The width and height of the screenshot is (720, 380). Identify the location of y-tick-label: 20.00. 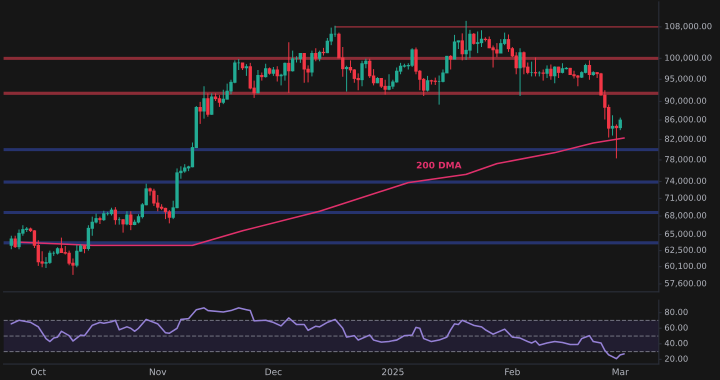
(676, 358).